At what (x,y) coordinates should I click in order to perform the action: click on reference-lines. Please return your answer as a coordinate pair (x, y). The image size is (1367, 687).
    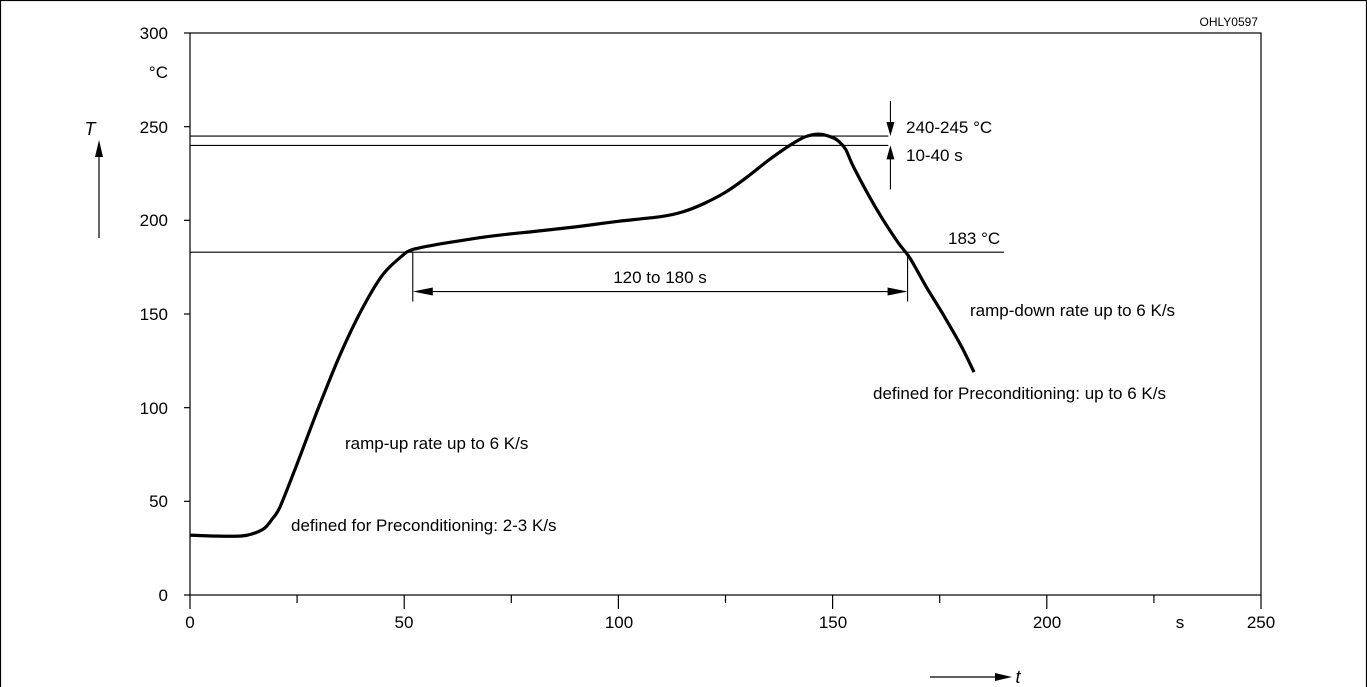
    Looking at the image, I should click on (597, 194).